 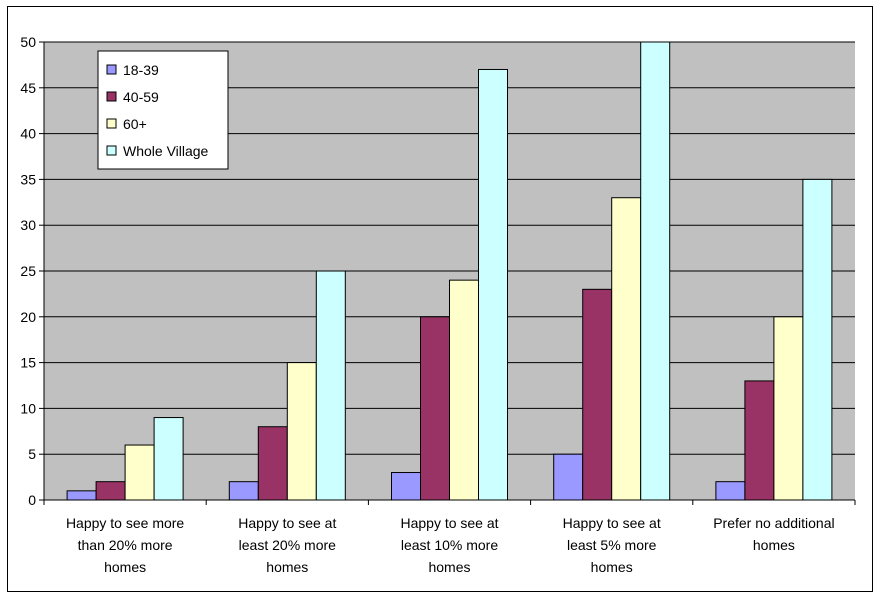 I want to click on y-tick-label: 25, so click(x=28, y=271).